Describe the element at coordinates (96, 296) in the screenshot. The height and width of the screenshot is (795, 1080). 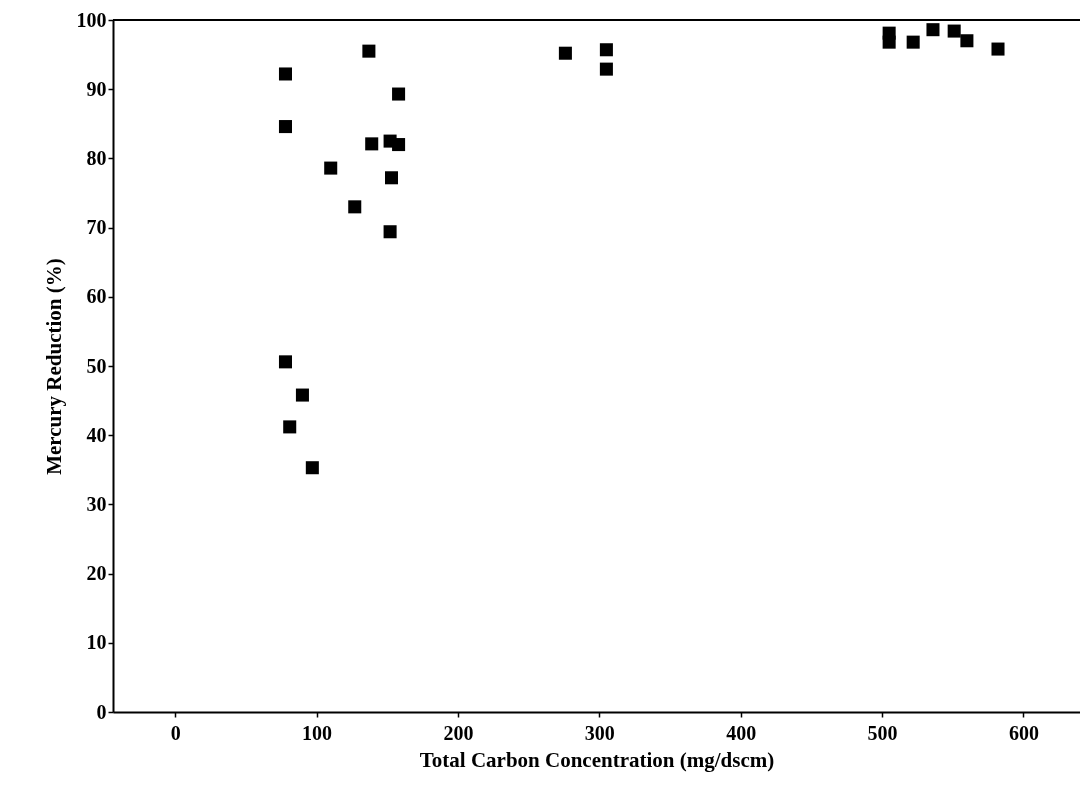
I see `y-tick-label: 60` at that location.